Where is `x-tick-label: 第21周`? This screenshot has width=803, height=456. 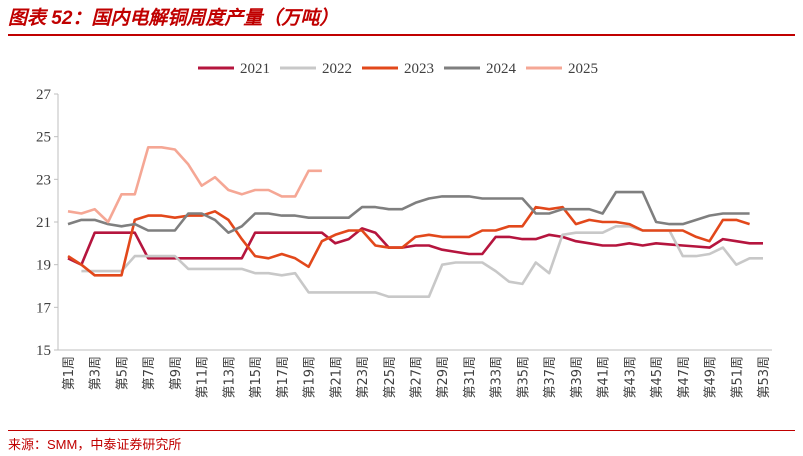
x-tick-label: 第21周 is located at coordinates (336, 377).